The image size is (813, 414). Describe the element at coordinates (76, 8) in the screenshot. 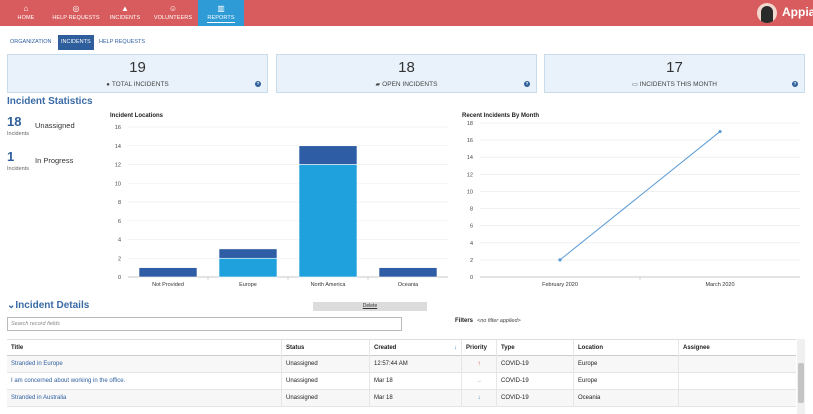

I see `globe-icon: ◎` at that location.